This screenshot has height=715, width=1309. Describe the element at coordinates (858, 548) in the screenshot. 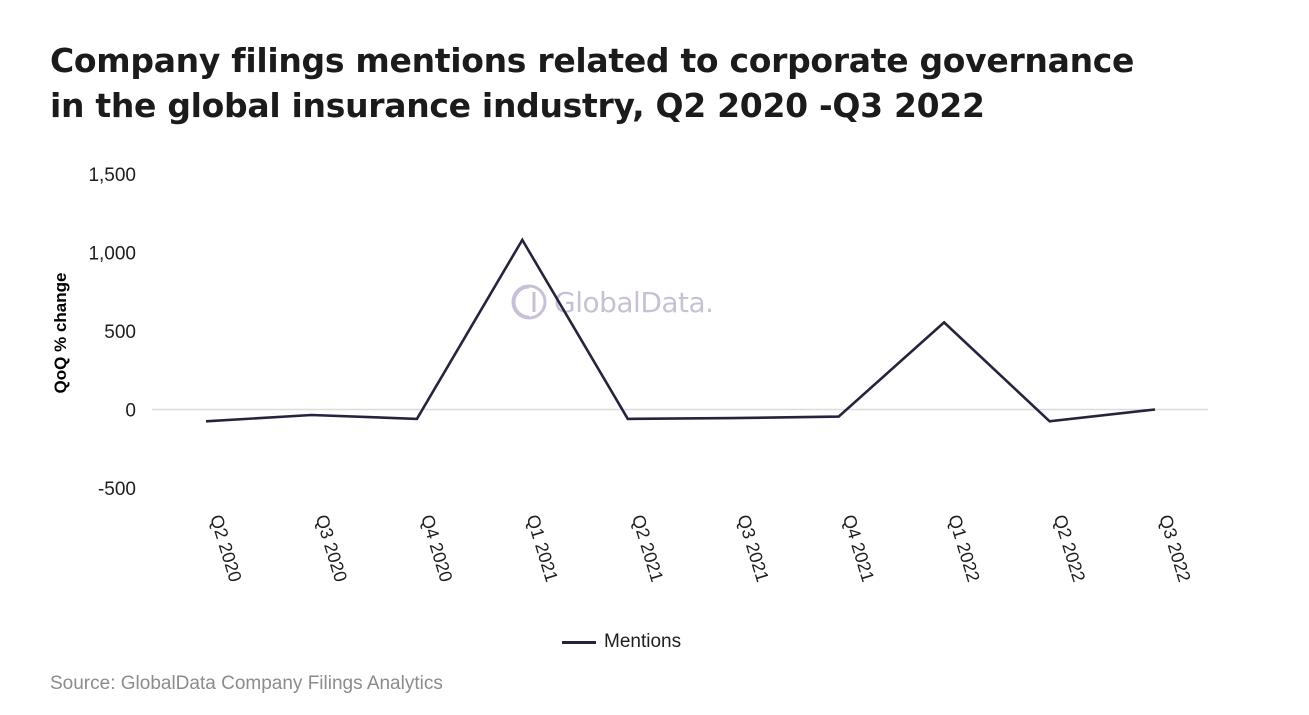

I see `x-tick-label: Q4 2021` at that location.